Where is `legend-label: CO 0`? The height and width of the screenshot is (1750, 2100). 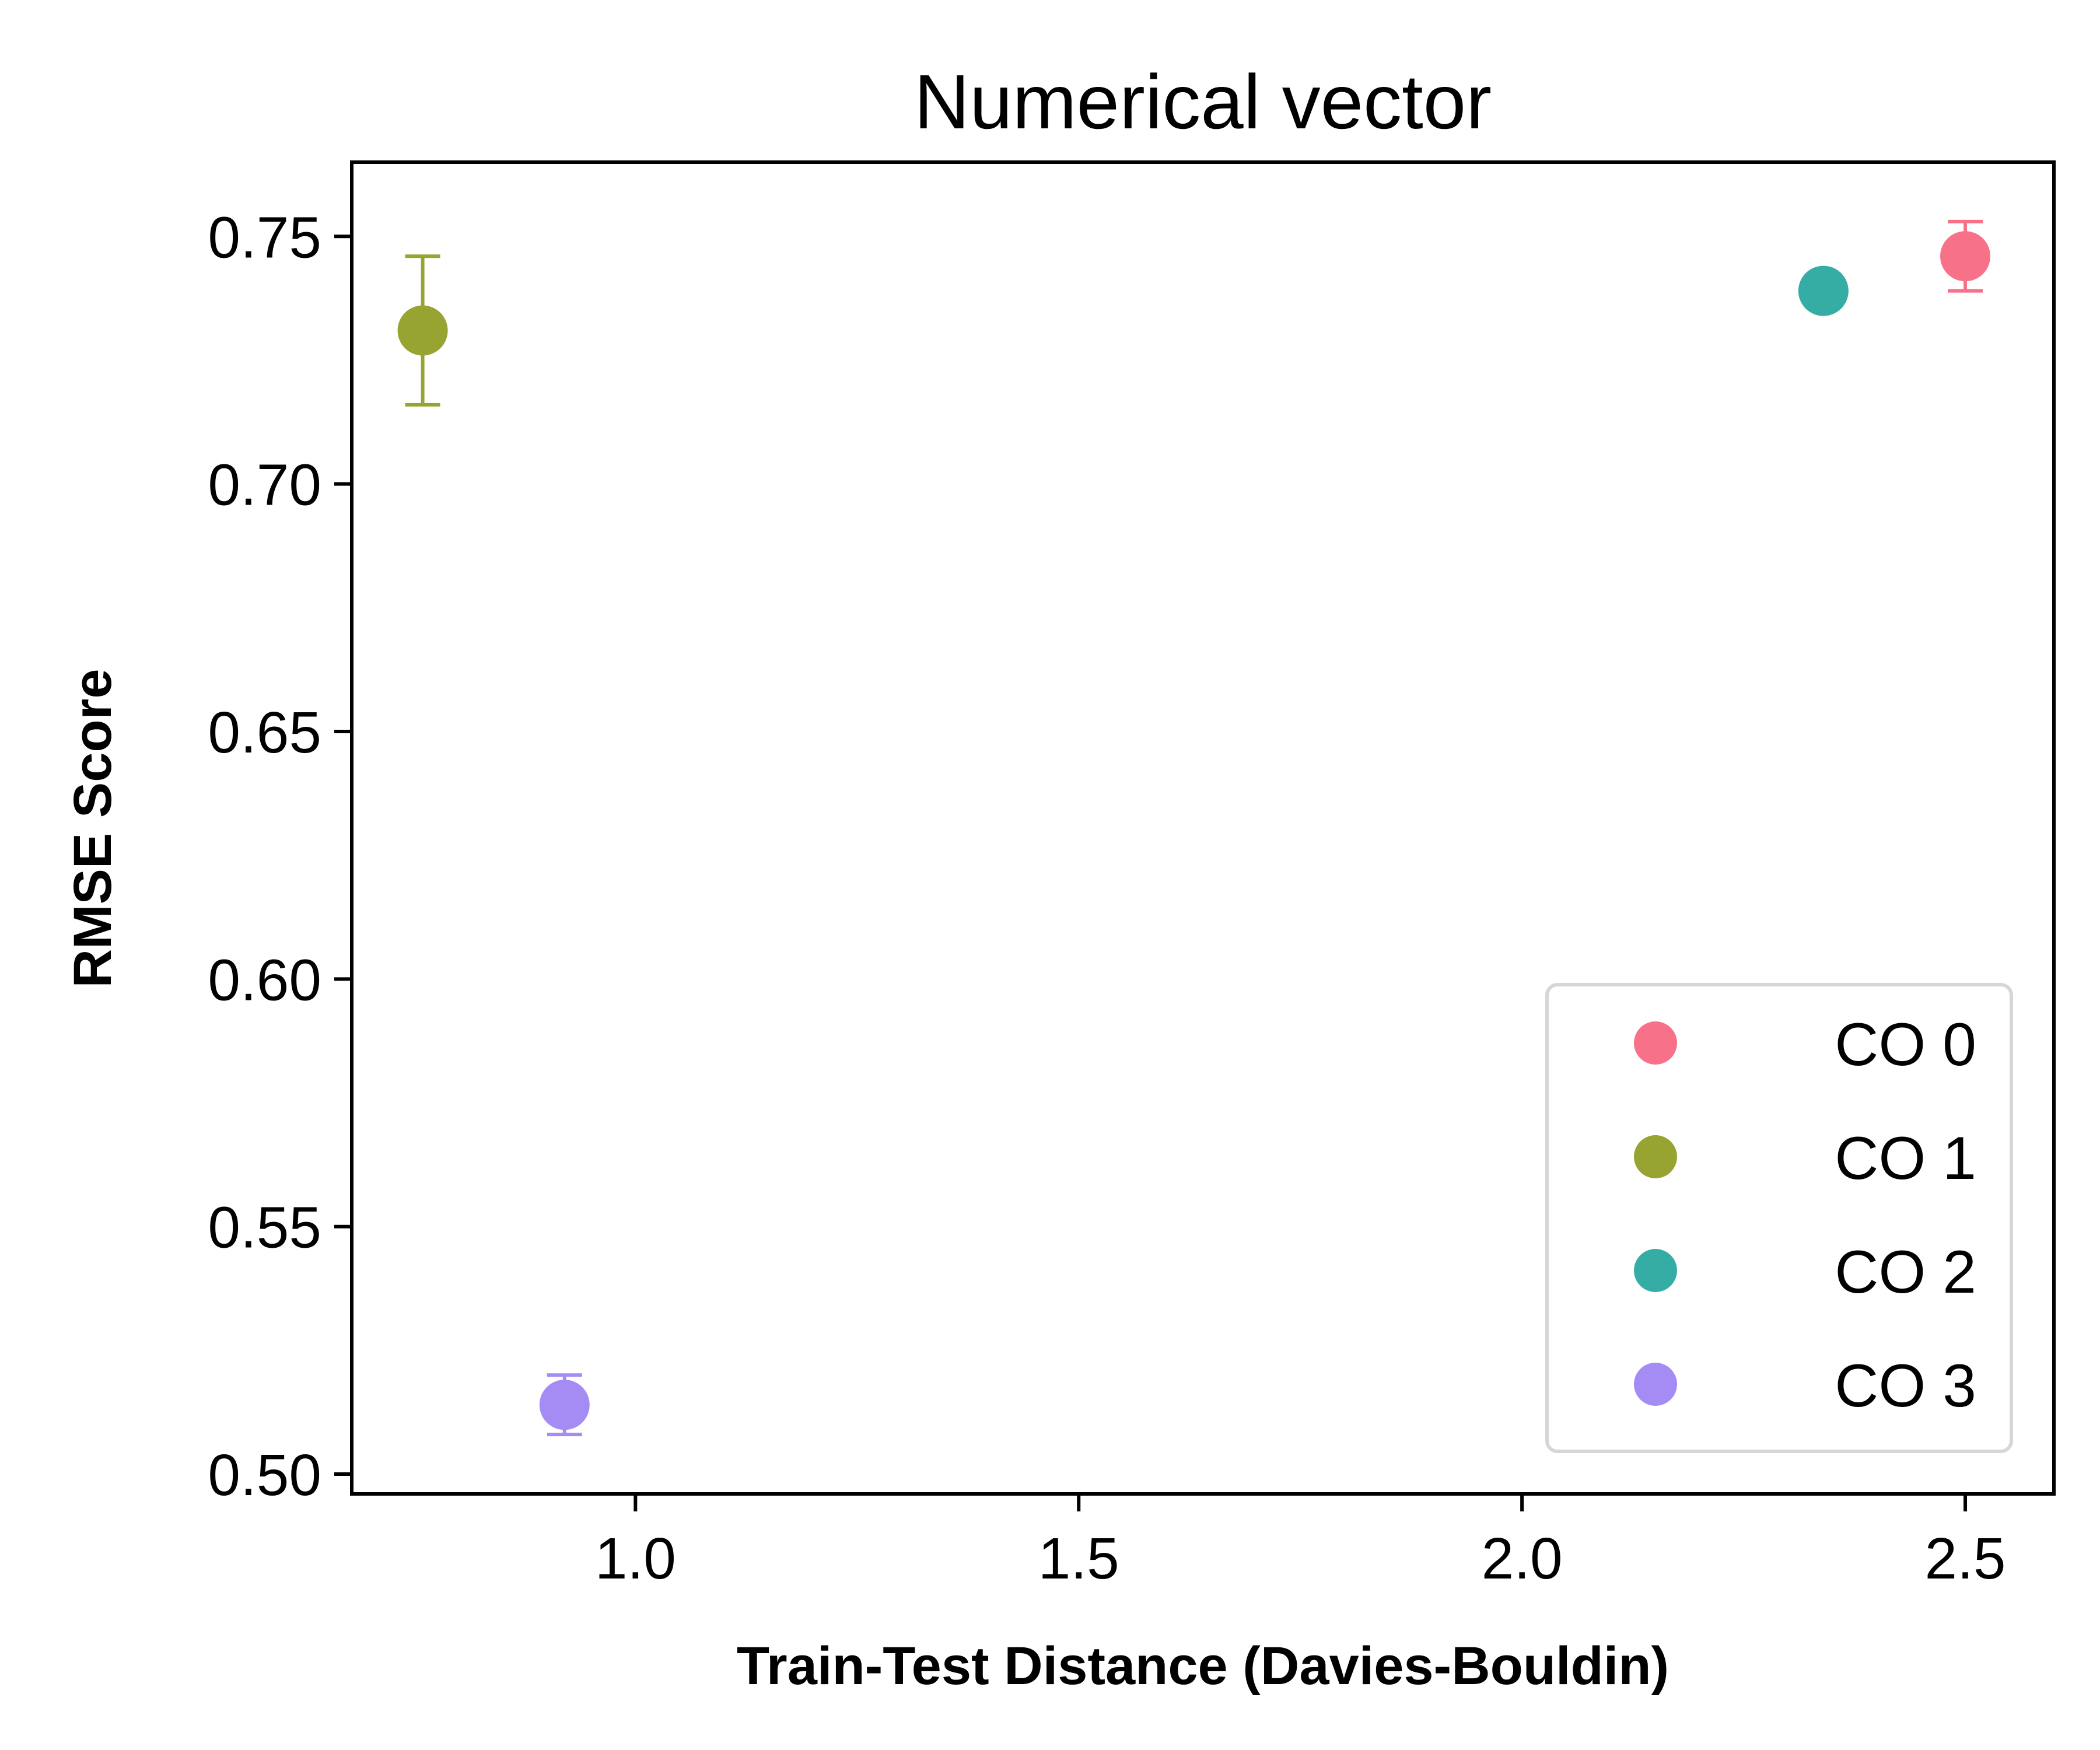 legend-label: CO 0 is located at coordinates (1905, 1045).